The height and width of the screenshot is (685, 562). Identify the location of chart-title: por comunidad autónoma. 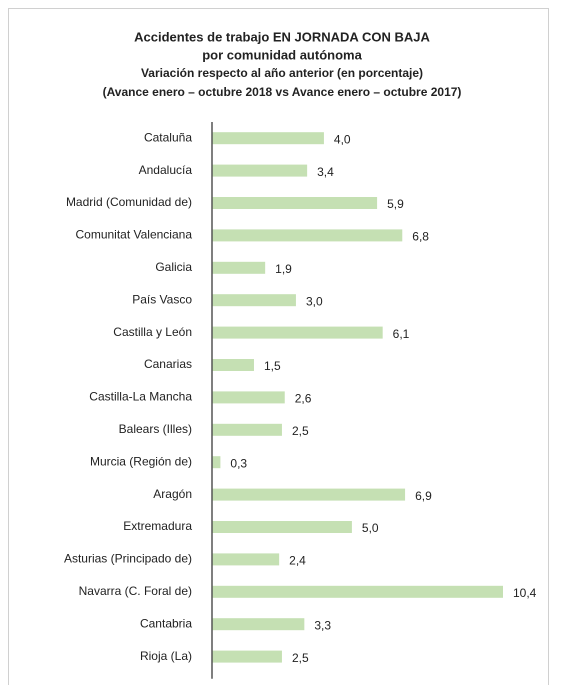
(282, 54).